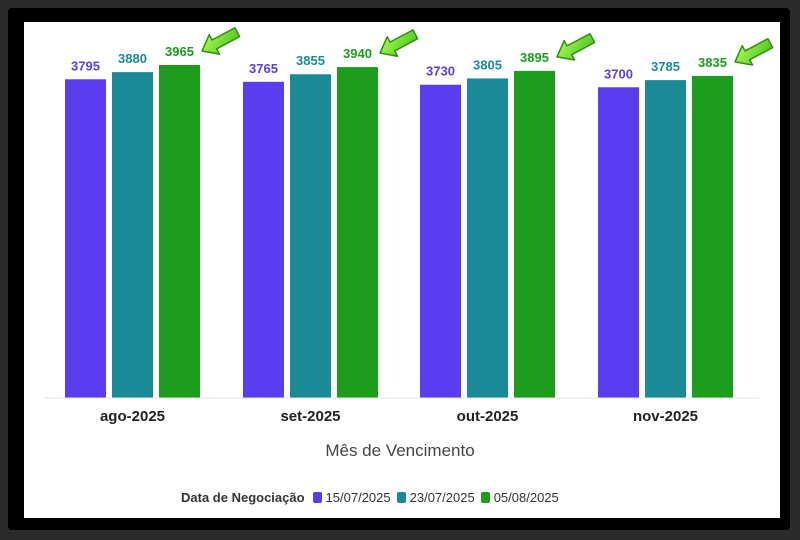 This screenshot has width=800, height=540. Describe the element at coordinates (442, 497) in the screenshot. I see `legend-label: 23/07/2025` at that location.